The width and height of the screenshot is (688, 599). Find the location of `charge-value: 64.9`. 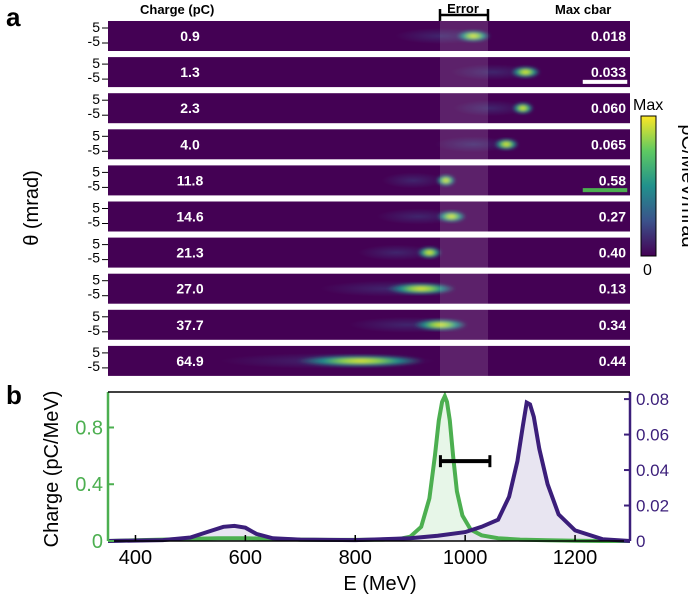

charge-value: 64.9 is located at coordinates (189, 361).